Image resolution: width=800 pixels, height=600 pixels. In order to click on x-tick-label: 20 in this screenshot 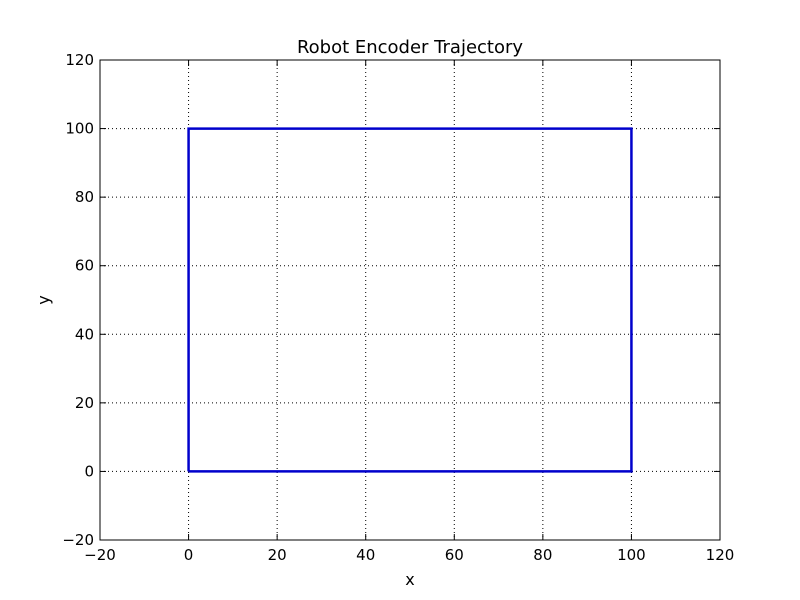, I will do `click(277, 555)`.